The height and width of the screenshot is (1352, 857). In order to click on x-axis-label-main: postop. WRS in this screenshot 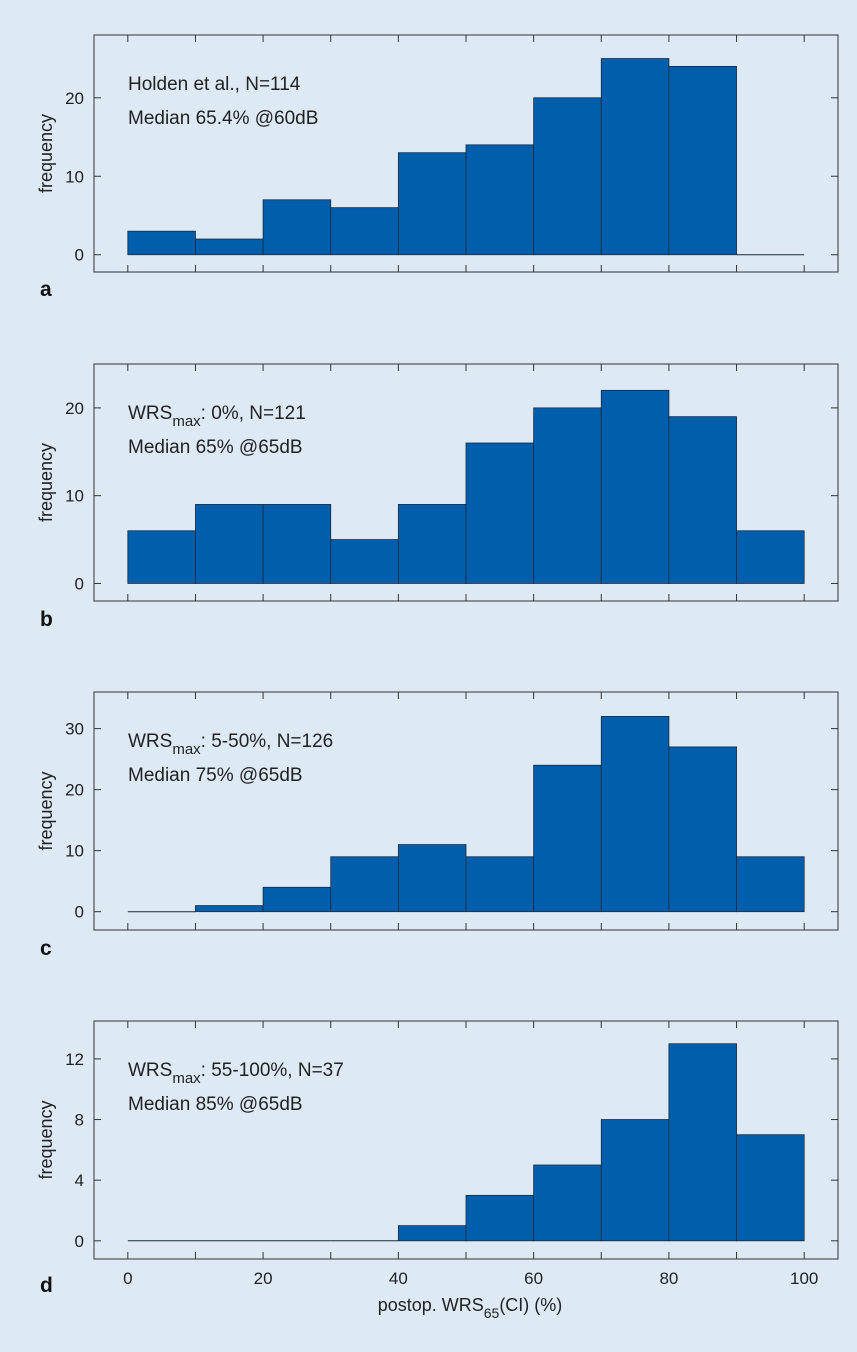, I will do `click(431, 1305)`.